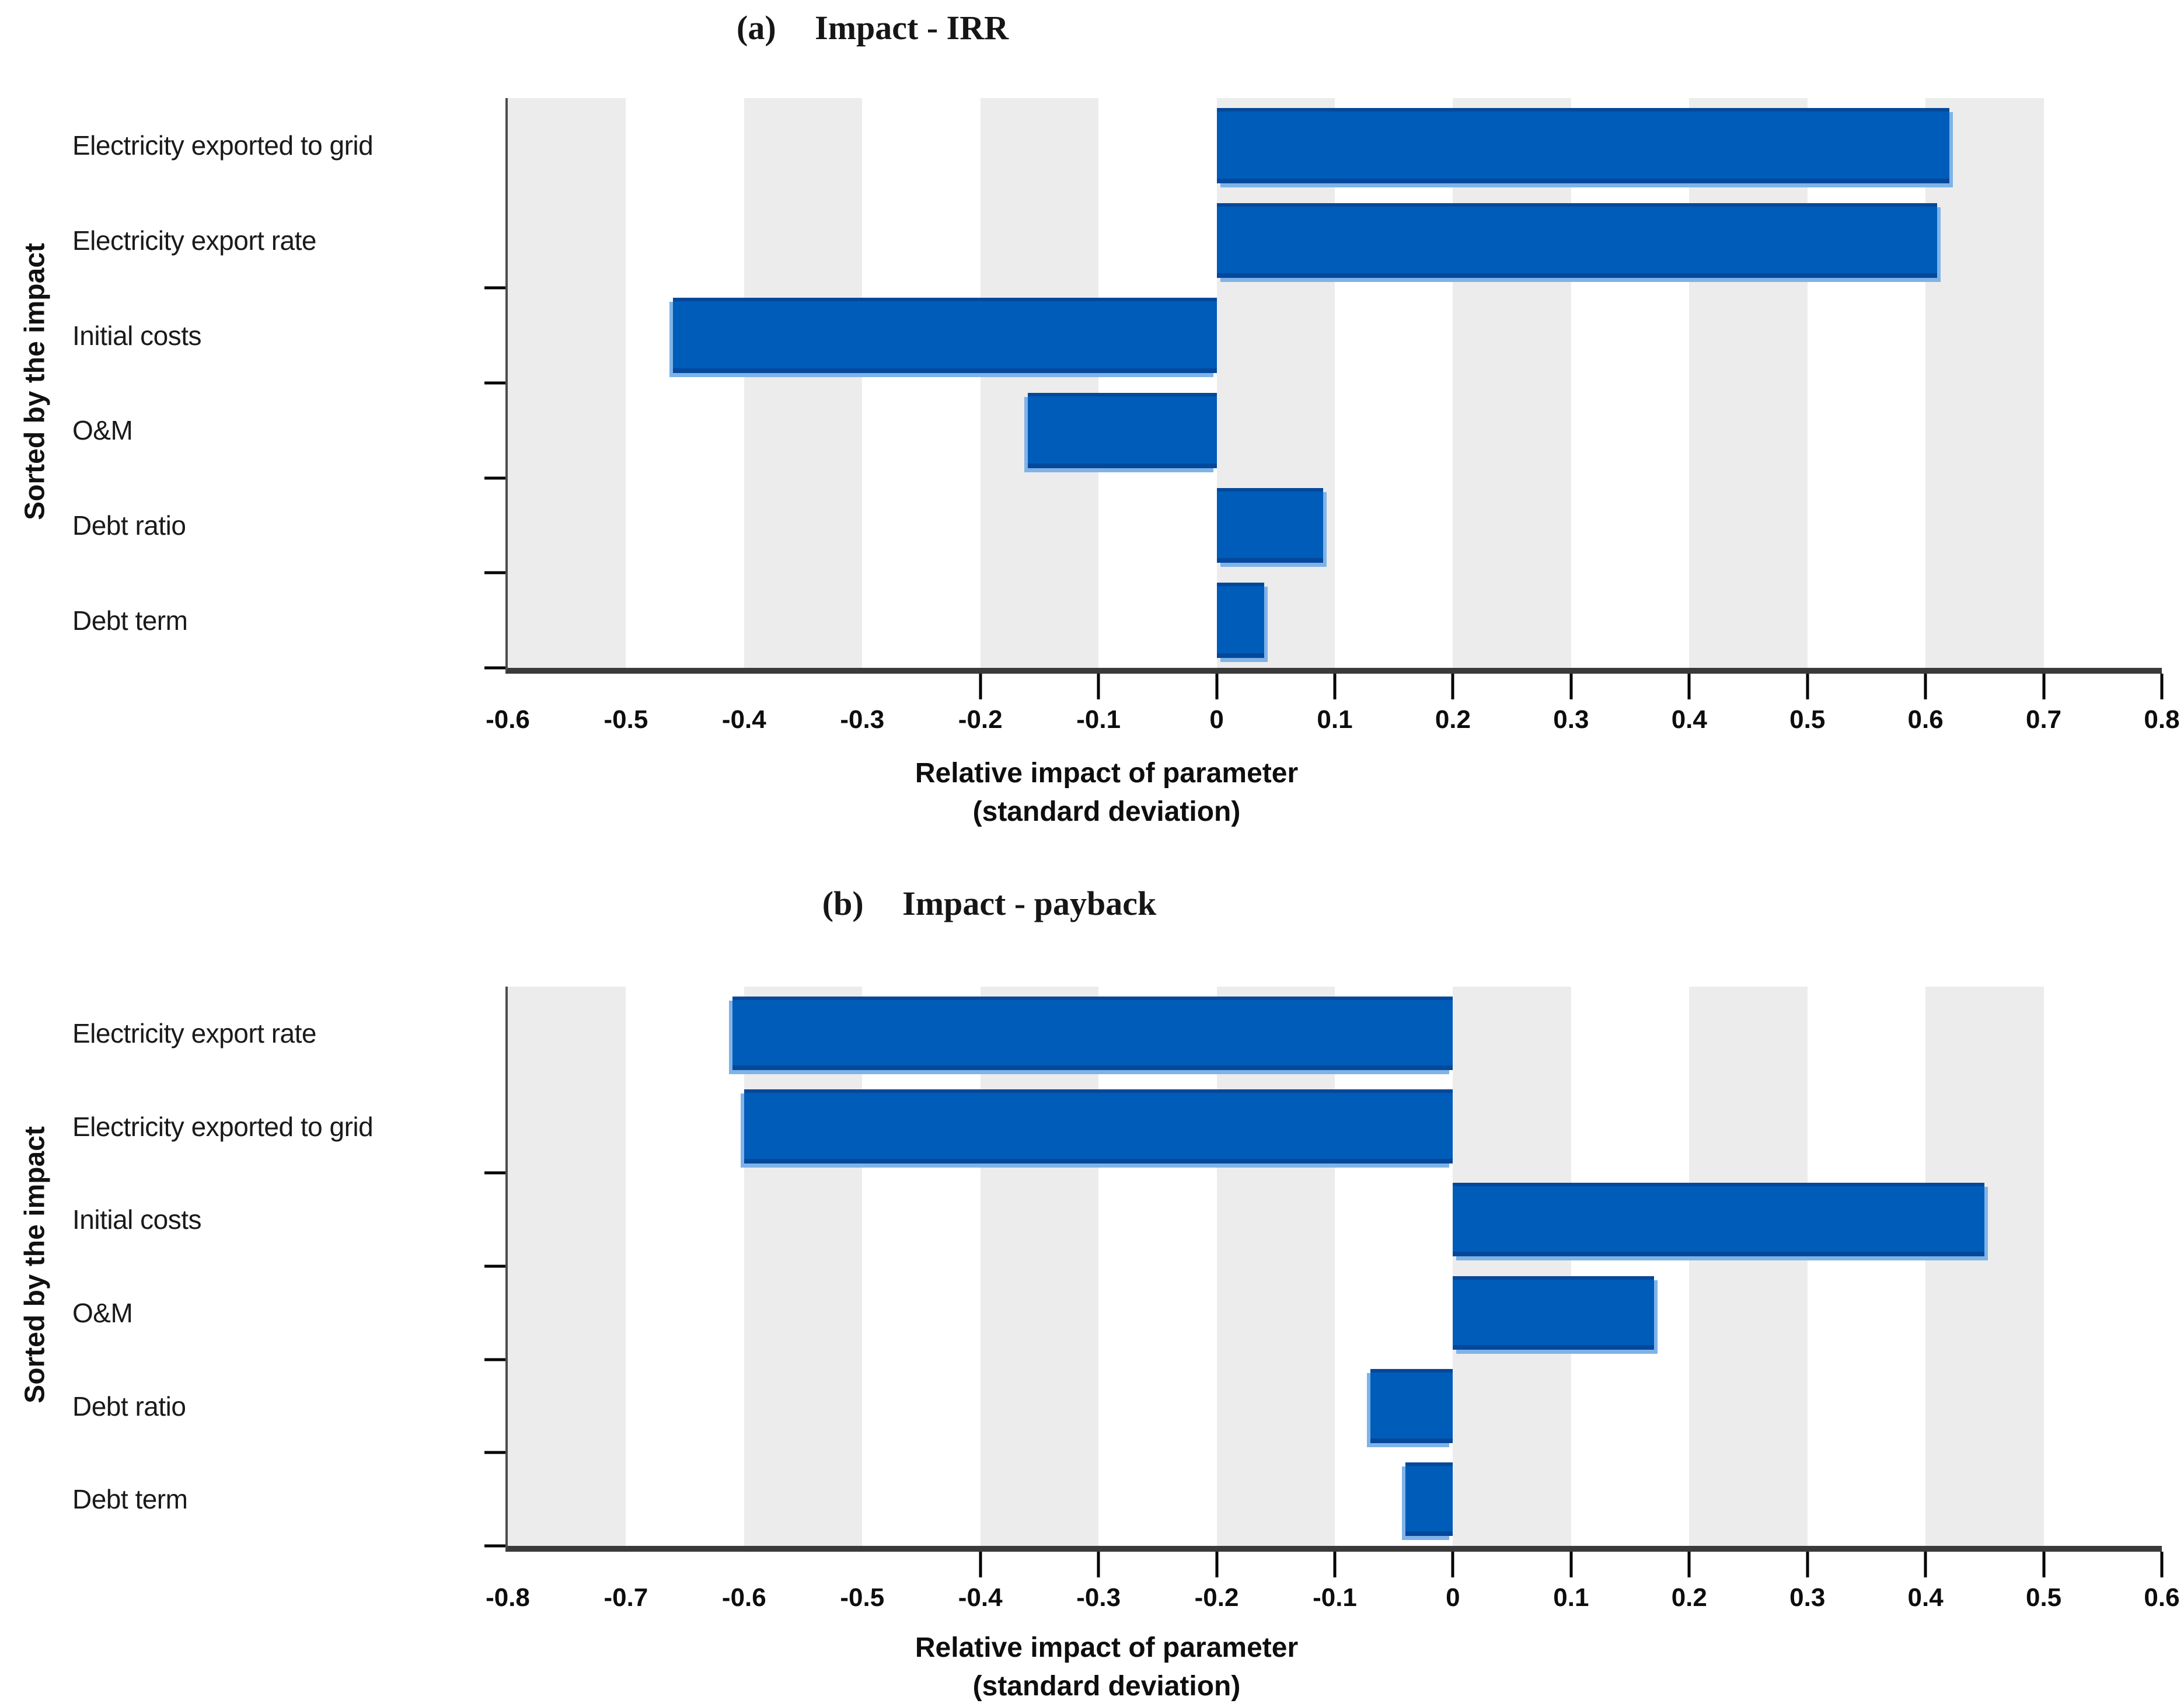  I want to click on x-axis-title-line2-b: (standard deviation), so click(1106, 1687).